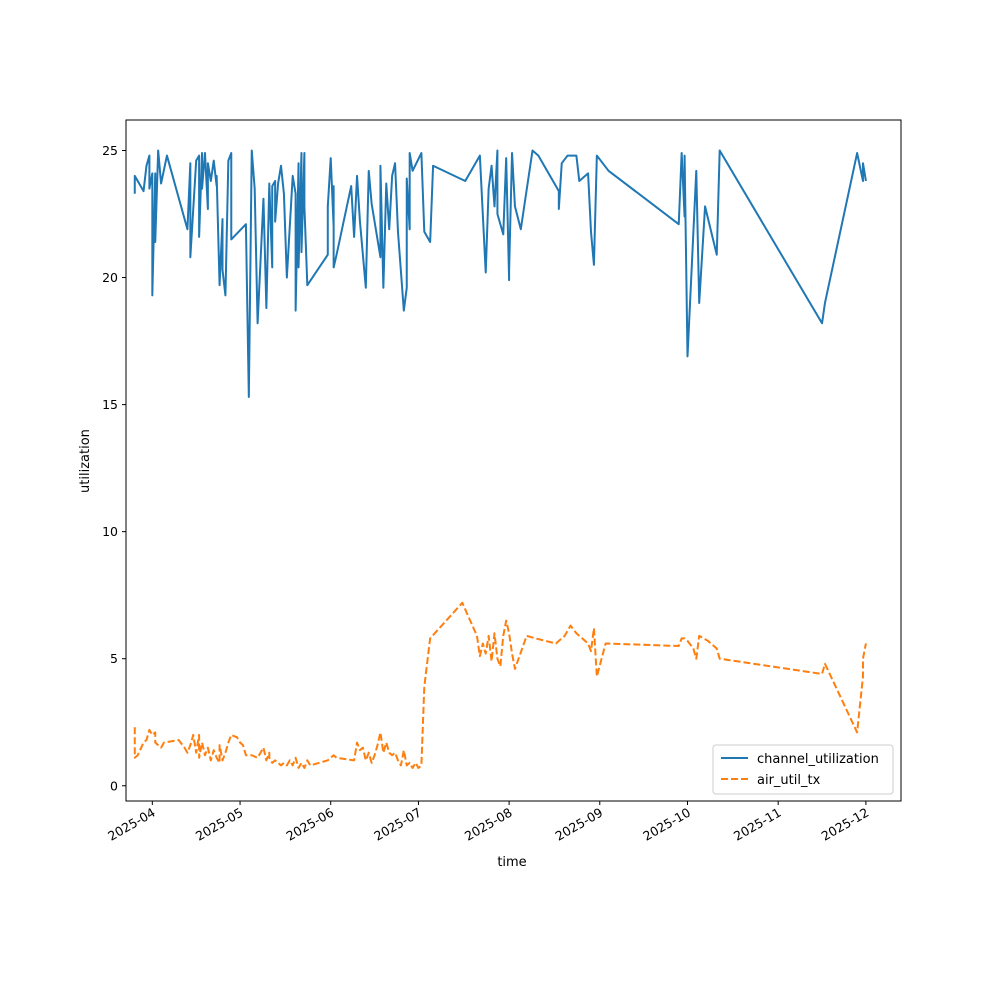  I want to click on y-tick-label: 0, so click(114, 785).